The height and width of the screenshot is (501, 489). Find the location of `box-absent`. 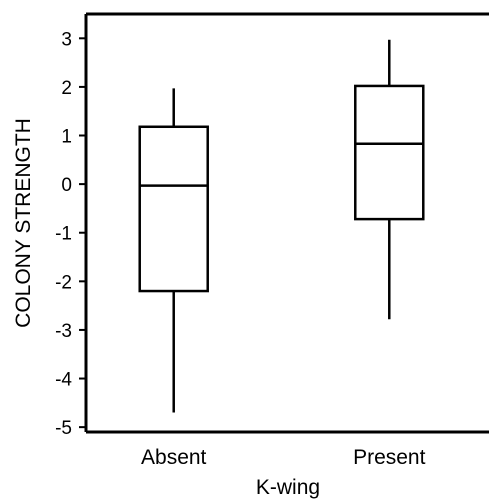

box-absent is located at coordinates (173, 250).